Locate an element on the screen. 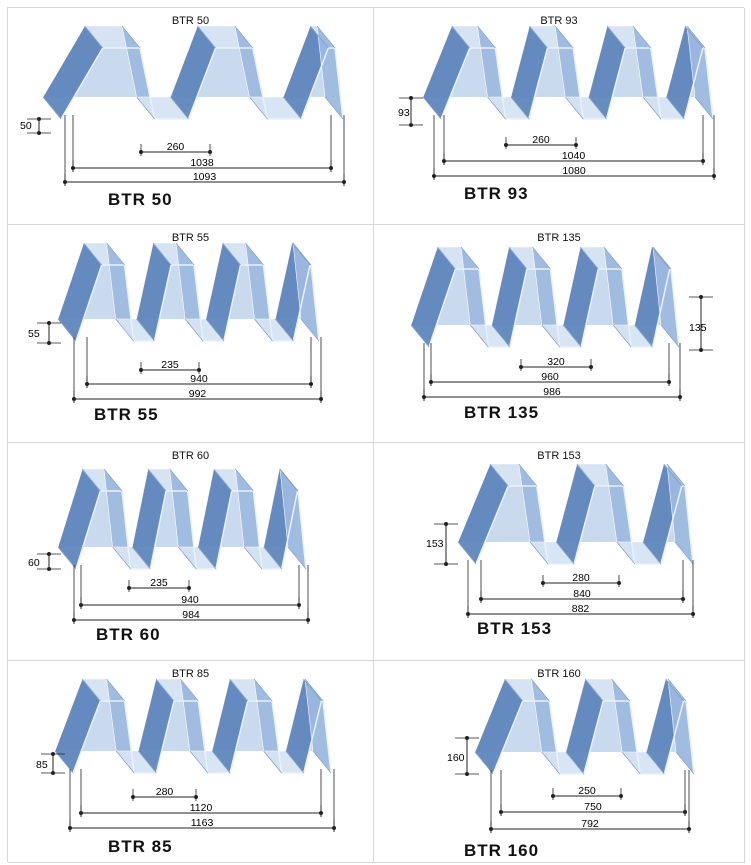 Image resolution: width=751 pixels, height=865 pixels. profile-cell-3: BTR 55 55 235 940 992 BTR 55 is located at coordinates (191, 334).